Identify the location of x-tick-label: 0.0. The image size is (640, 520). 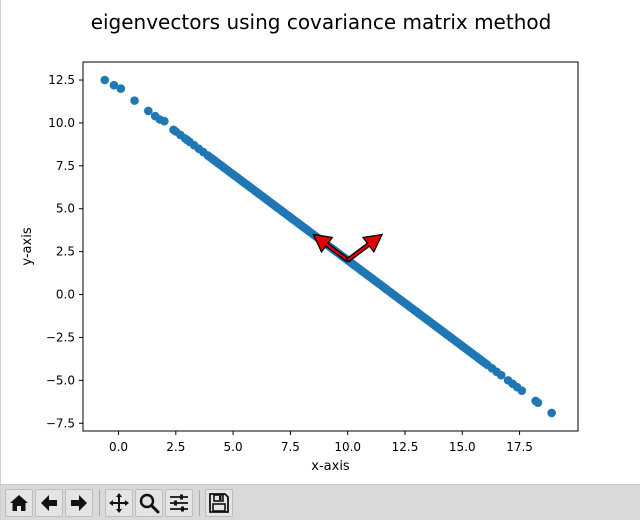
(118, 447).